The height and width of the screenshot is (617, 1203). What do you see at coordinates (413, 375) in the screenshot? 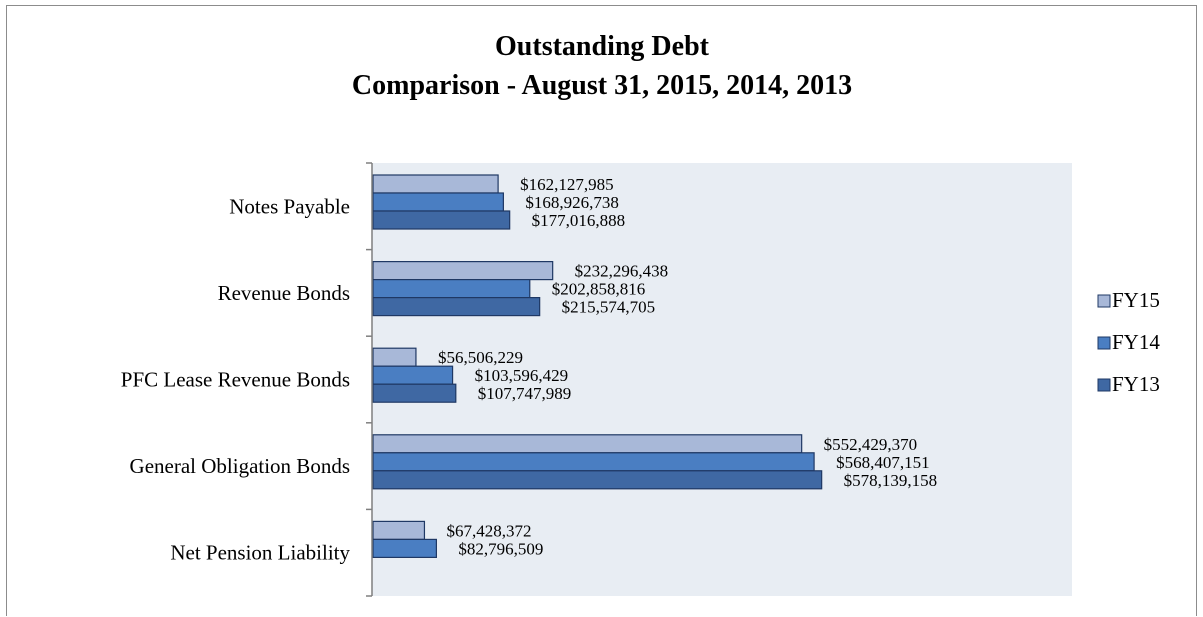
I see `bar-fy14-pfc-lease-revenue-bonds` at bounding box center [413, 375].